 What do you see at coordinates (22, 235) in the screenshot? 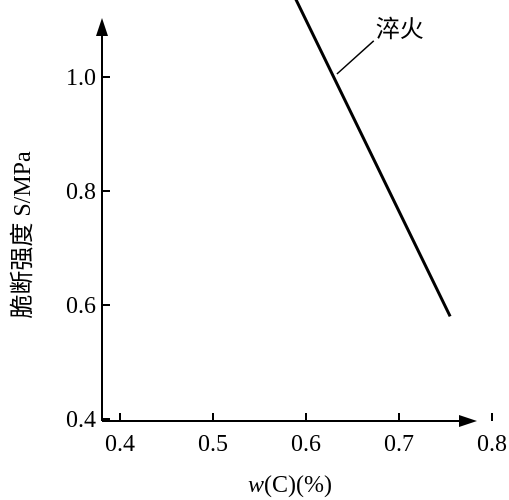
I see `y-axis-title: 脆断强度 S/MPa` at bounding box center [22, 235].